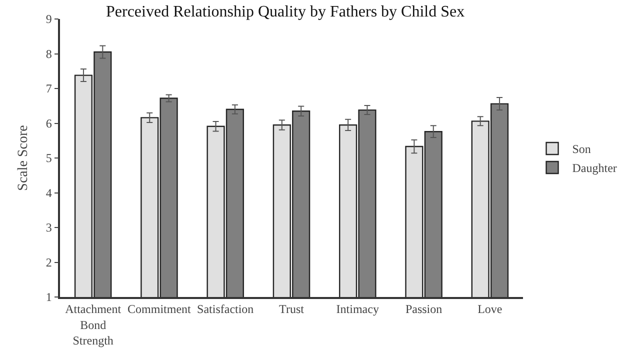  I want to click on x-tick-label: Passion, so click(423, 309).